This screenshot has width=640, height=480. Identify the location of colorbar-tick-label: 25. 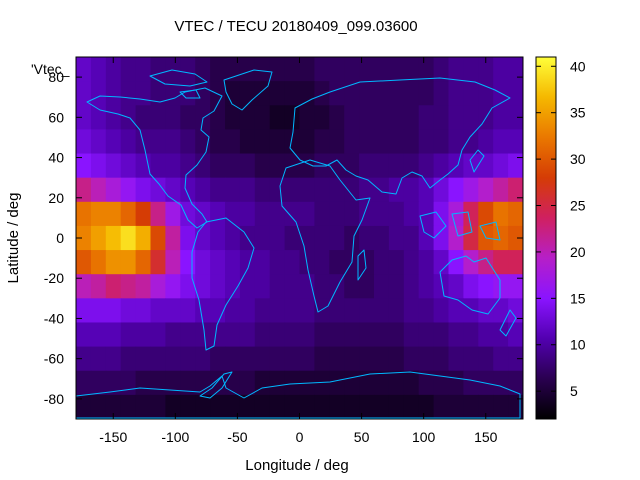
(578, 206).